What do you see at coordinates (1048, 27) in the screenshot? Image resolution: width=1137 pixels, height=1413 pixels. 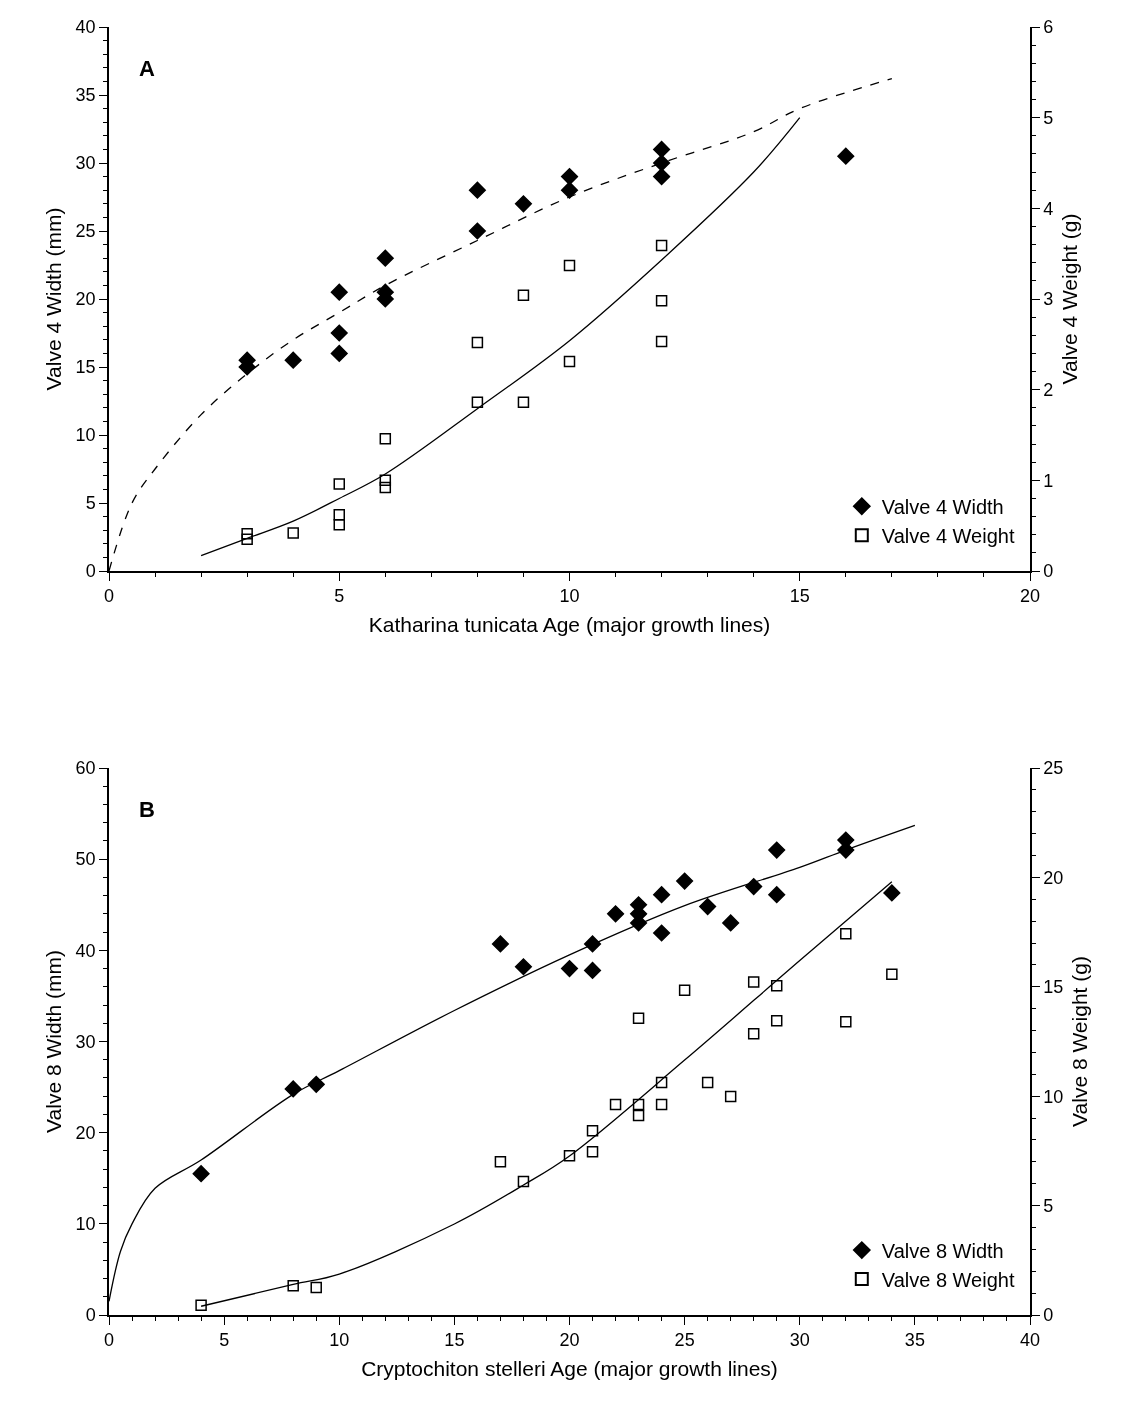 I see `y2-tick-label: 6` at bounding box center [1048, 27].